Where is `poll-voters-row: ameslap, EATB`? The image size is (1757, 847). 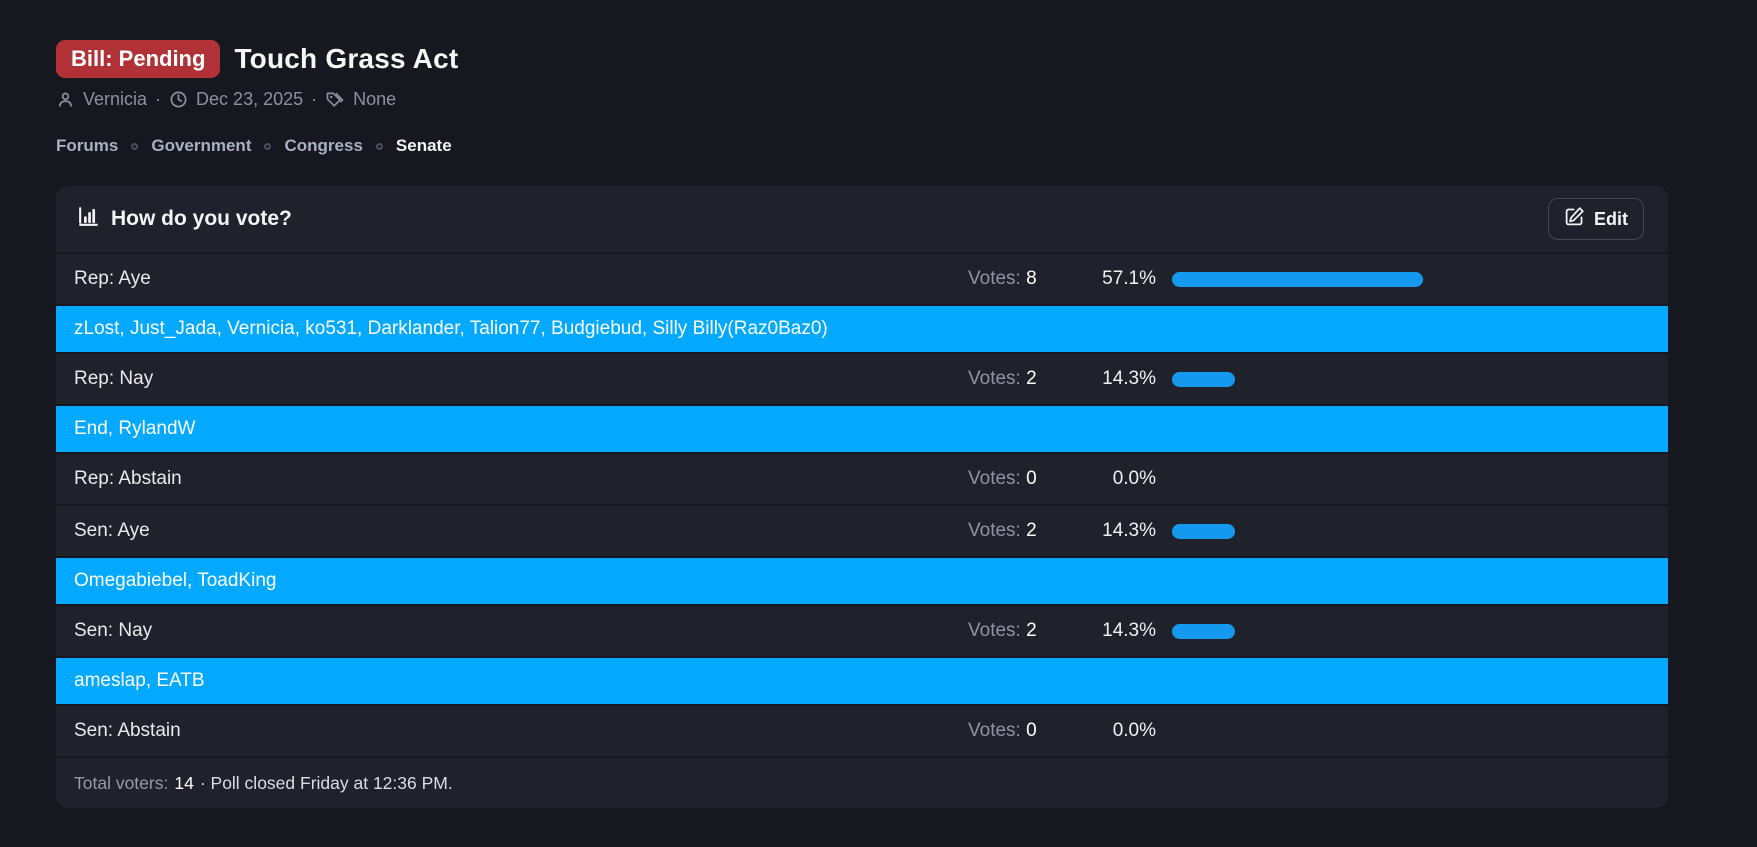
poll-voters-row: ameslap, EATB is located at coordinates (862, 681).